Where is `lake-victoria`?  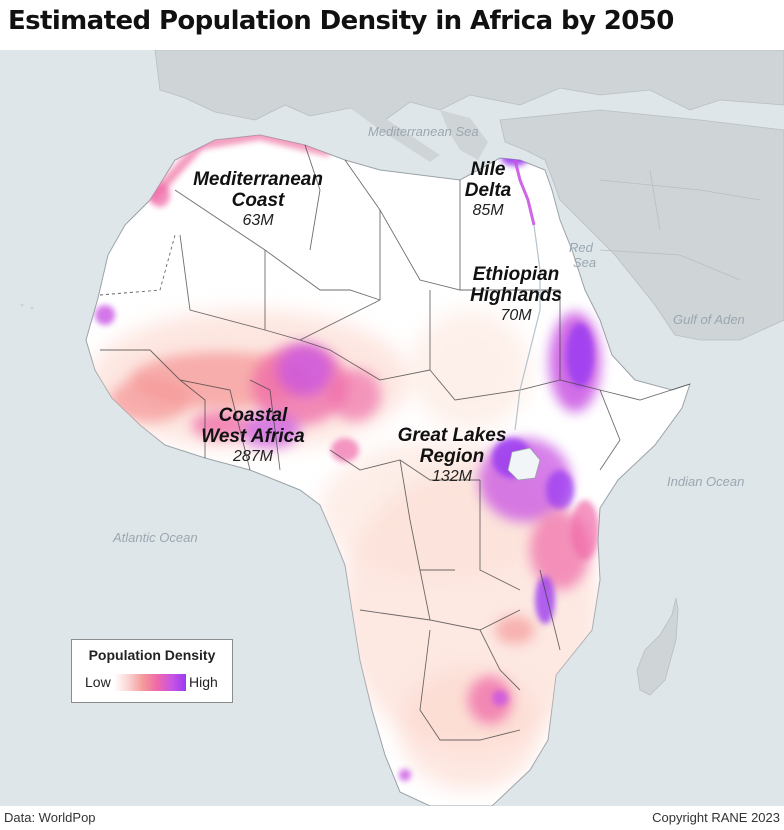
lake-victoria is located at coordinates (524, 464).